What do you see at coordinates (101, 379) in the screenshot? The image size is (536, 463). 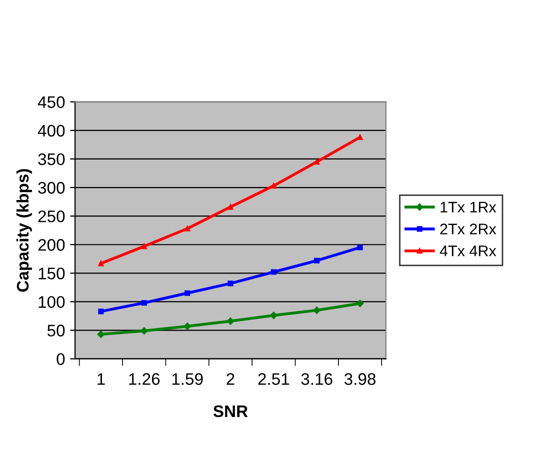 I see `x-tick-label: 1` at bounding box center [101, 379].